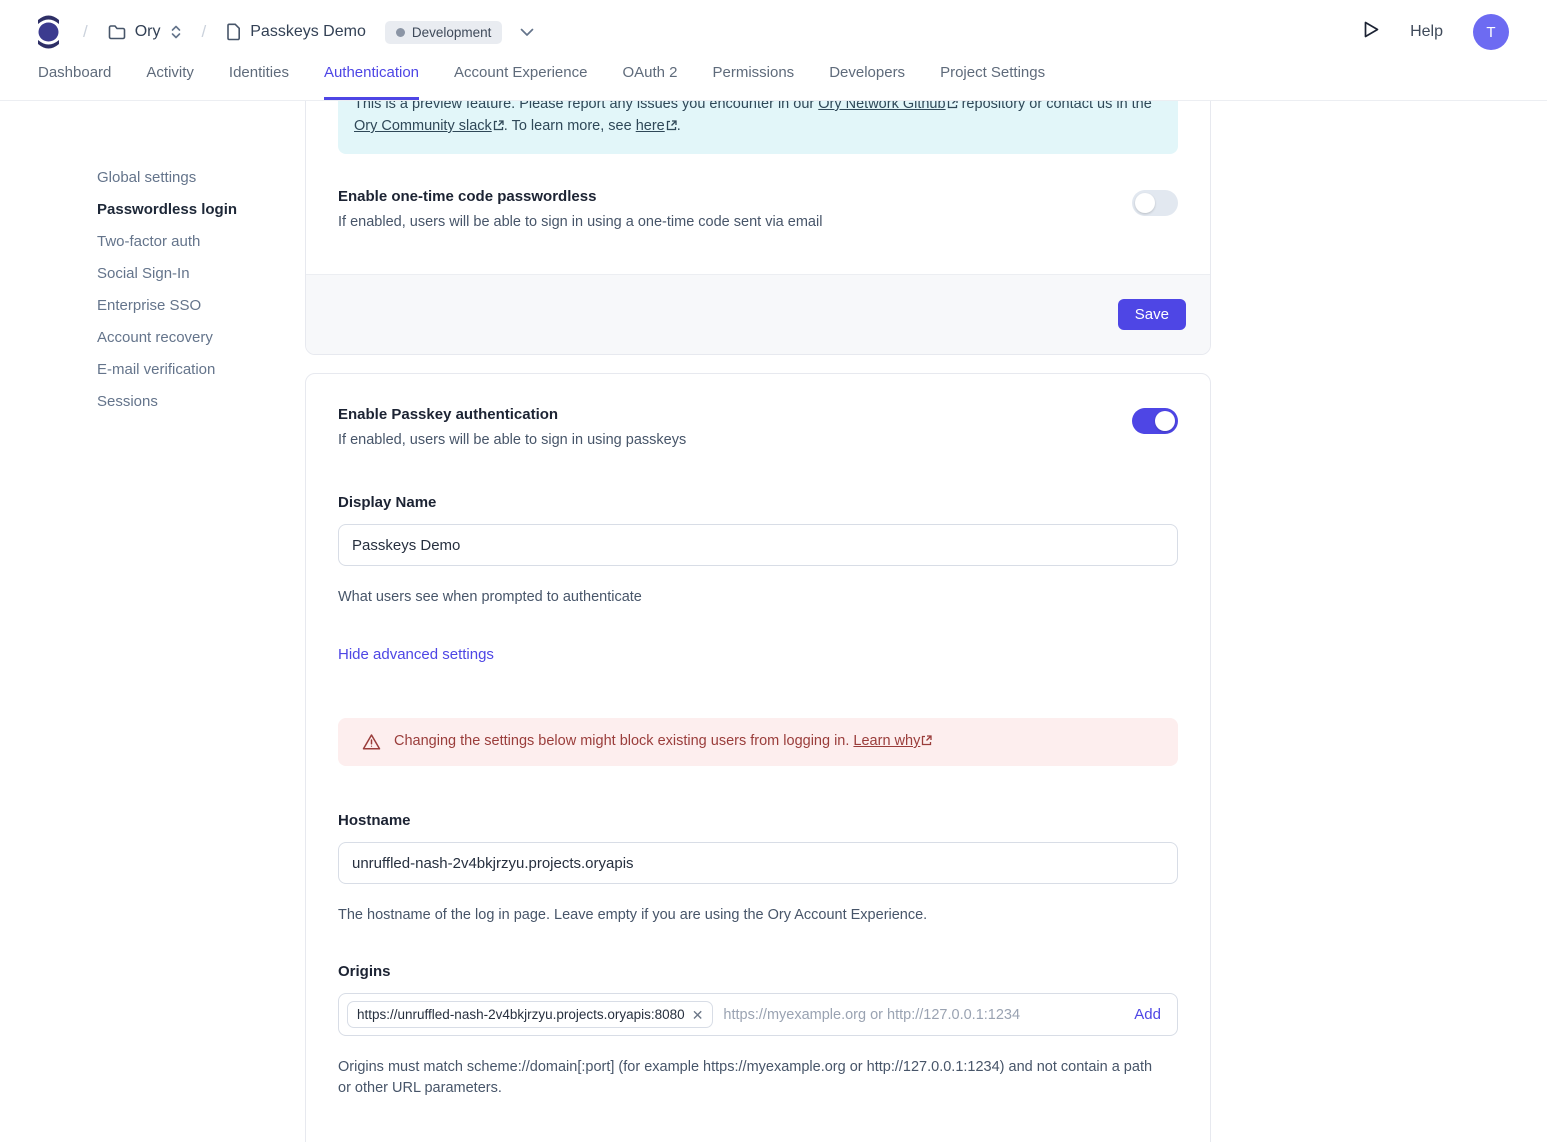  What do you see at coordinates (371, 82) in the screenshot?
I see `tab-authentication: Authentication` at bounding box center [371, 82].